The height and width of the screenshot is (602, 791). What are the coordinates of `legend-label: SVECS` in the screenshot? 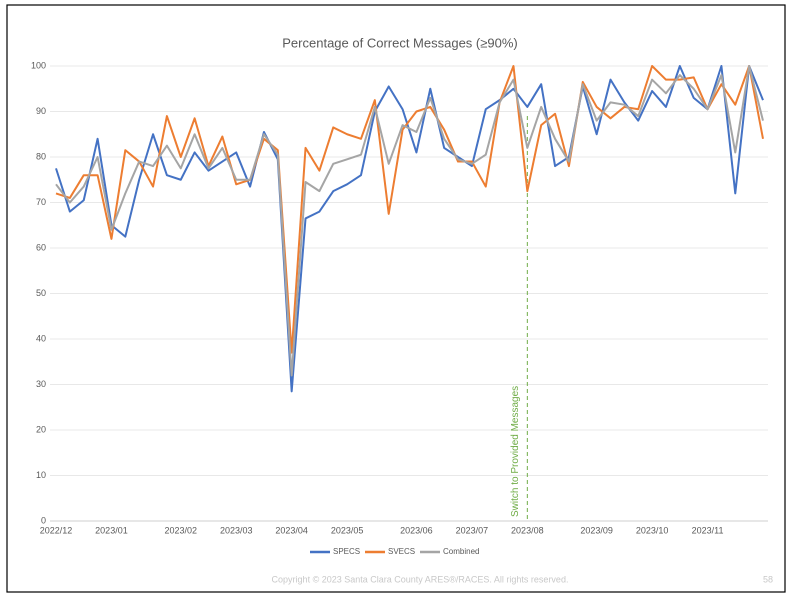 It's located at (401, 551).